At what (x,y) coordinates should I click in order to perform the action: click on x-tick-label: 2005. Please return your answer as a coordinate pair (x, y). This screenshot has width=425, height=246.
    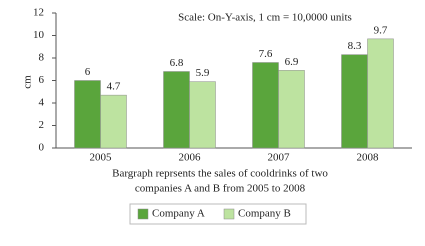
    Looking at the image, I should click on (101, 158).